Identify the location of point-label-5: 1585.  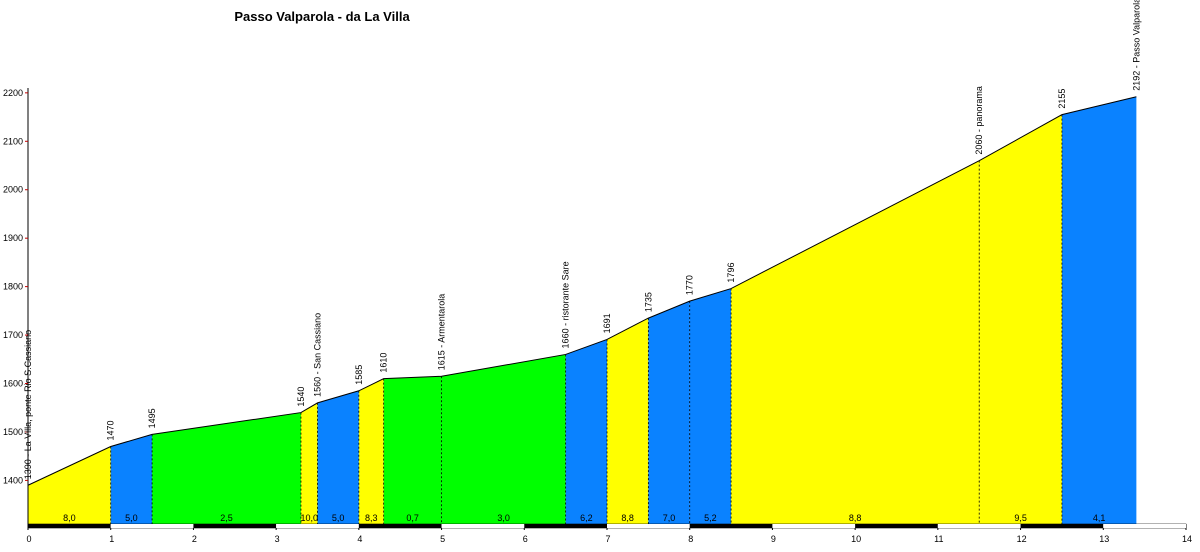
(359, 375).